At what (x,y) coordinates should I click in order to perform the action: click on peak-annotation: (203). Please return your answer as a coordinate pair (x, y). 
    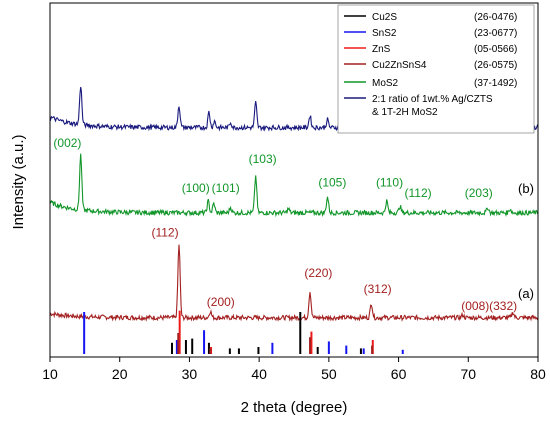
    Looking at the image, I should click on (479, 193).